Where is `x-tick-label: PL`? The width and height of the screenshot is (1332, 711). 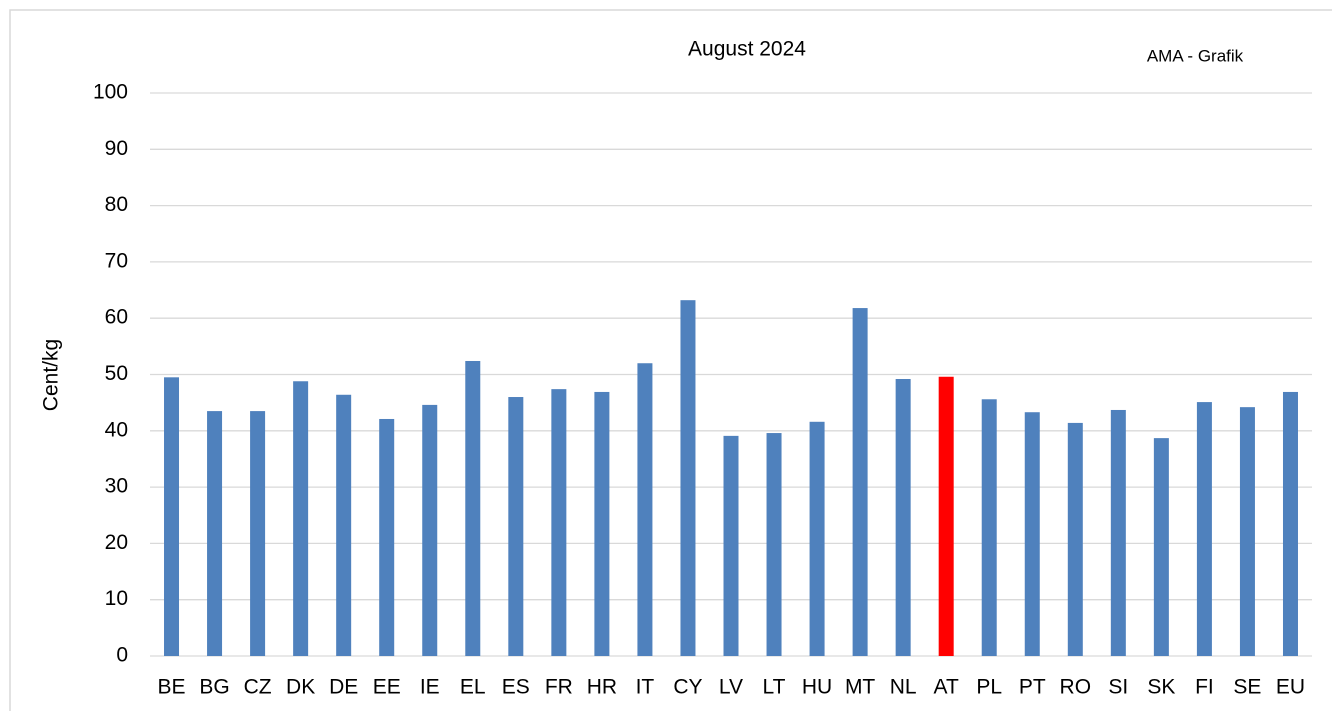 x-tick-label: PL is located at coordinates (989, 687).